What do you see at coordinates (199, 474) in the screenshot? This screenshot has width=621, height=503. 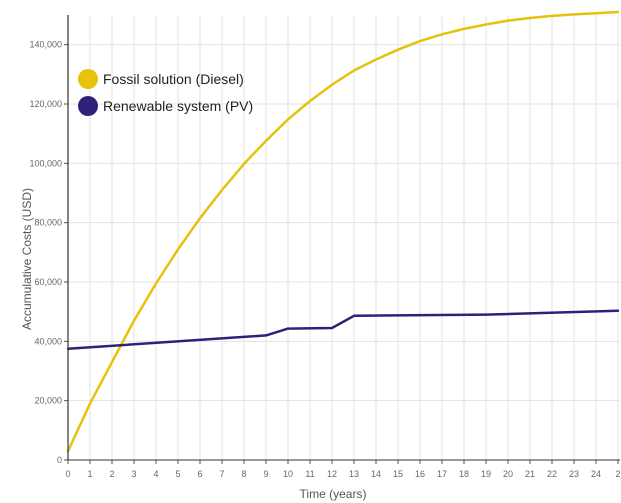 I see `x-tick-label: 6` at bounding box center [199, 474].